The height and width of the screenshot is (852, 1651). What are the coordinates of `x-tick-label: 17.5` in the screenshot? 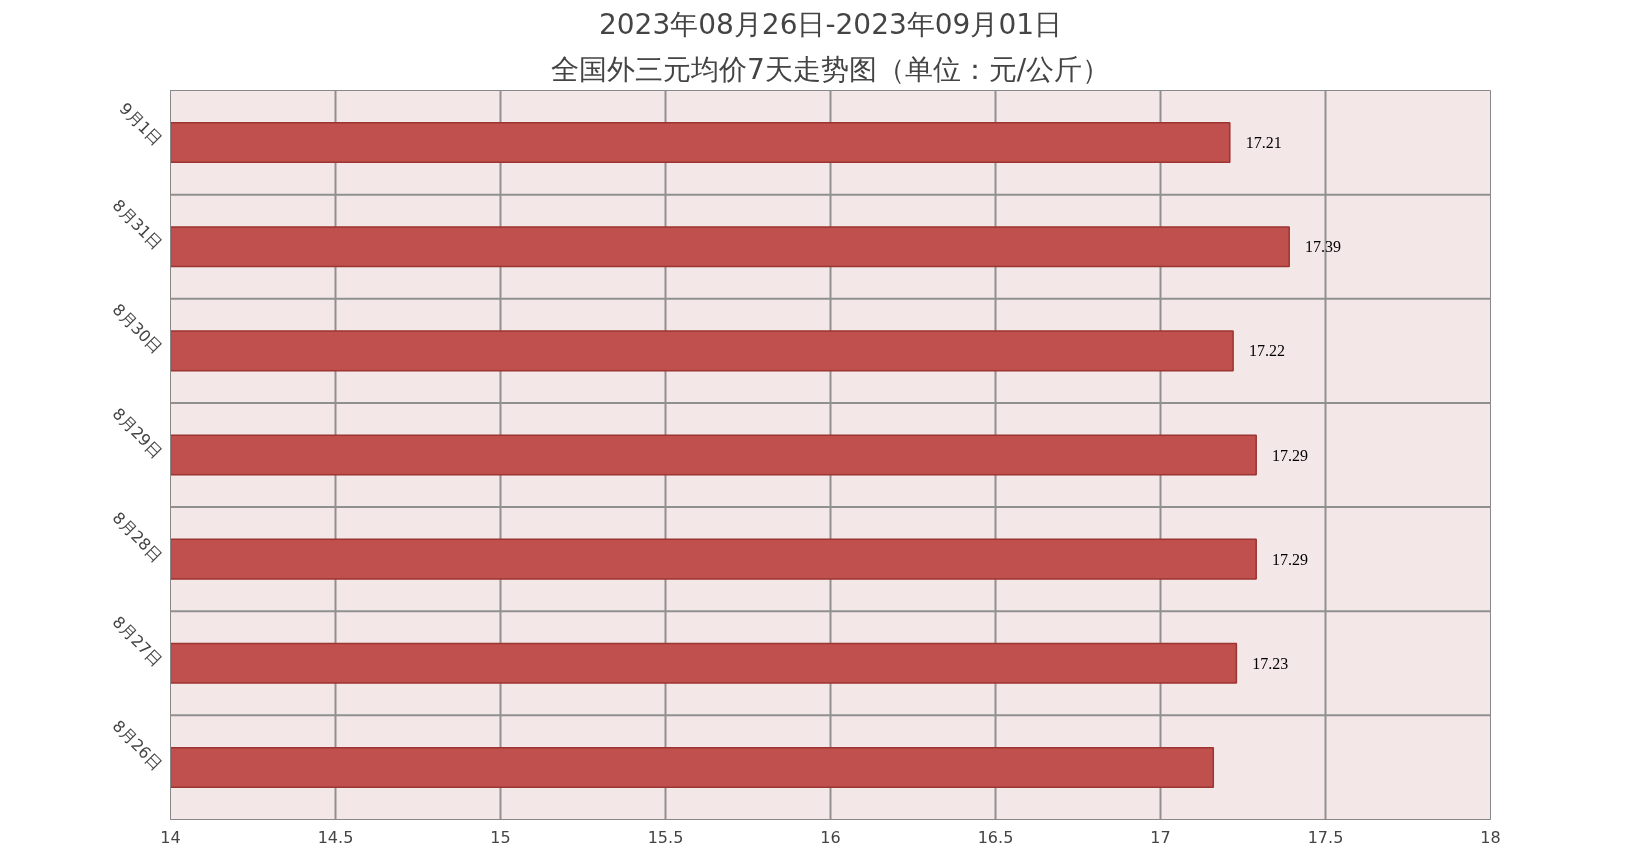 It's located at (1325, 837).